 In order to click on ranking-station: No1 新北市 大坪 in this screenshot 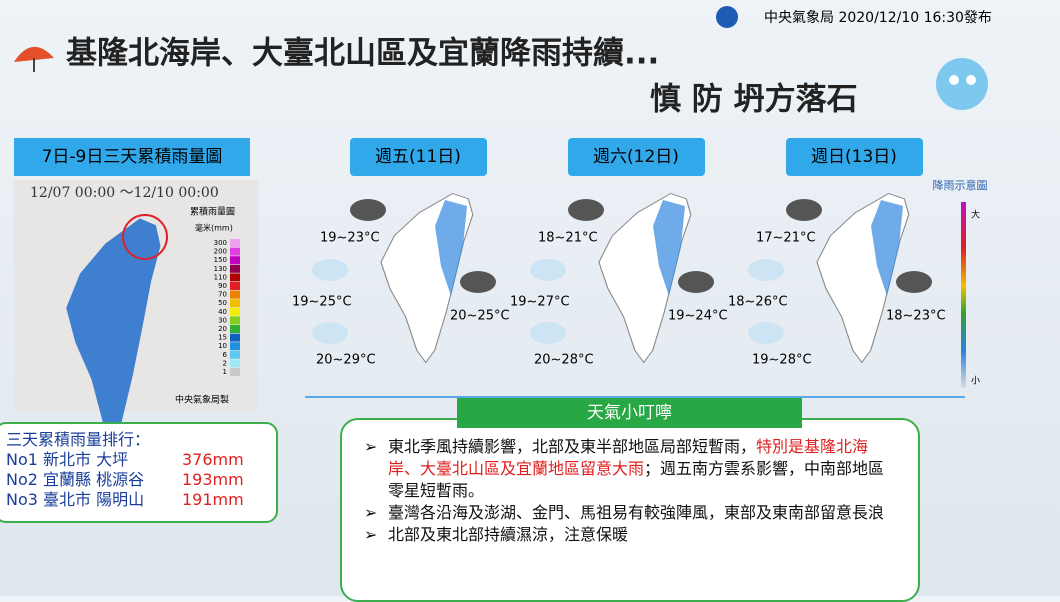, I will do `click(67, 459)`.